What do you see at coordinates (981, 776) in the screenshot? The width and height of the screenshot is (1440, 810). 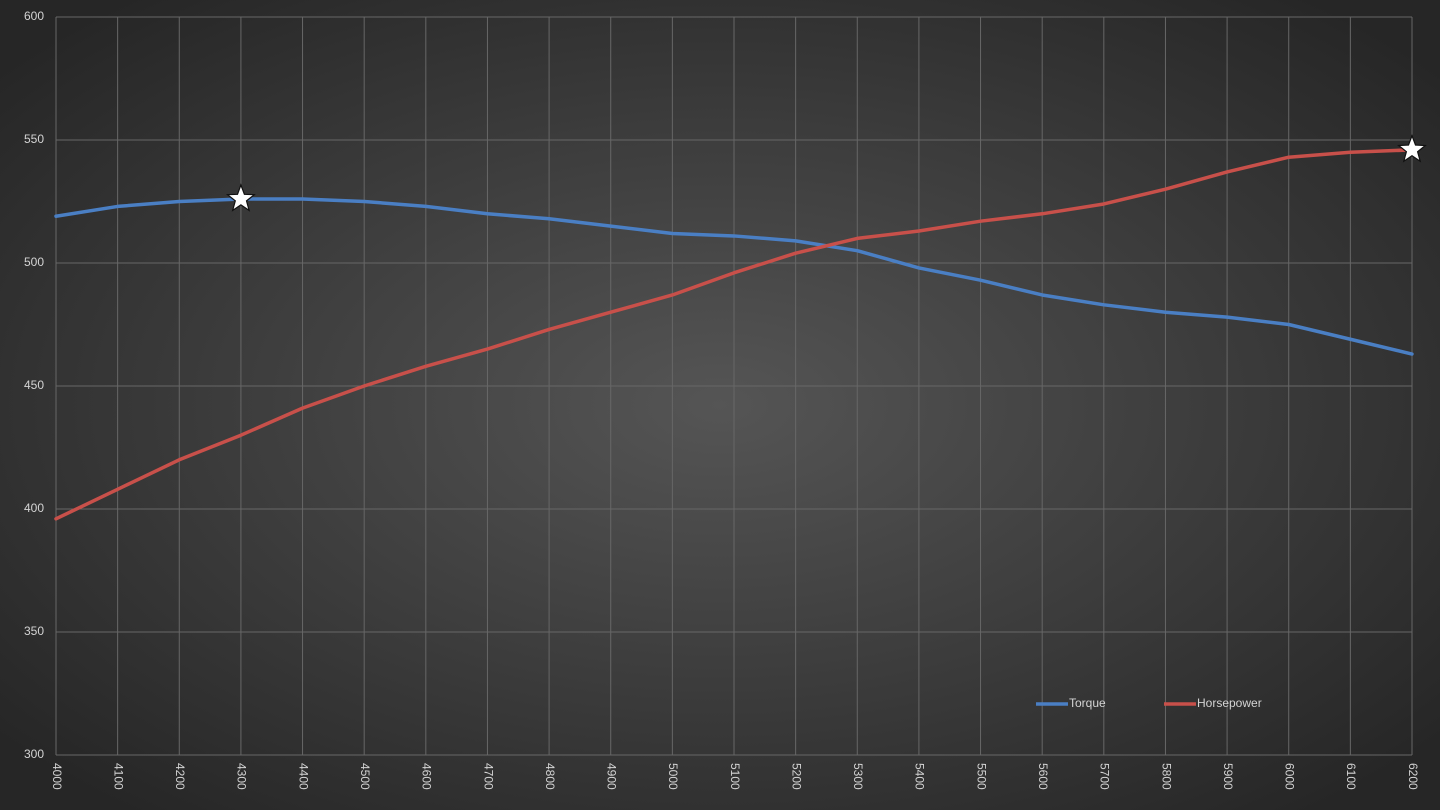 I see `x-tick-label: 5500` at bounding box center [981, 776].